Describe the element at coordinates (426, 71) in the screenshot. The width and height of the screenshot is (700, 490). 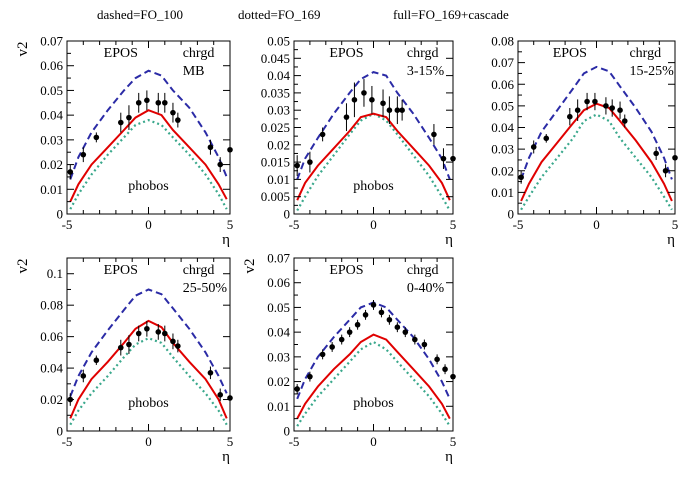
I see `centrality-label: 3-15%` at that location.